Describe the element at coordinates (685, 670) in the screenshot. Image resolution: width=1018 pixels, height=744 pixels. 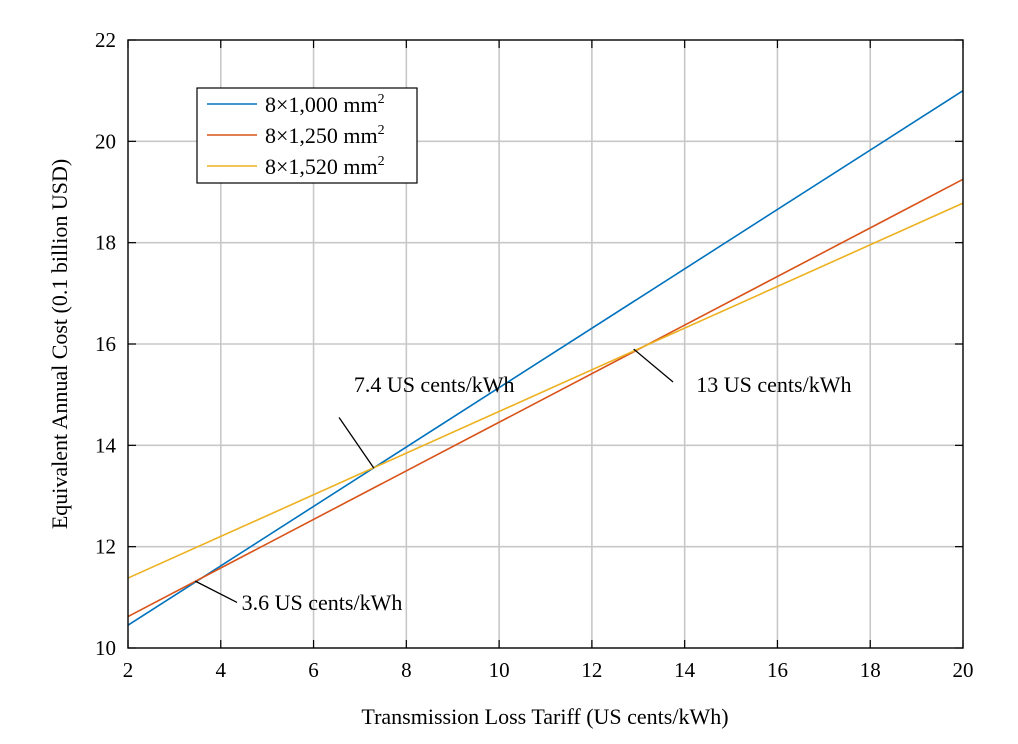
I see `x-tick-label: 14` at that location.